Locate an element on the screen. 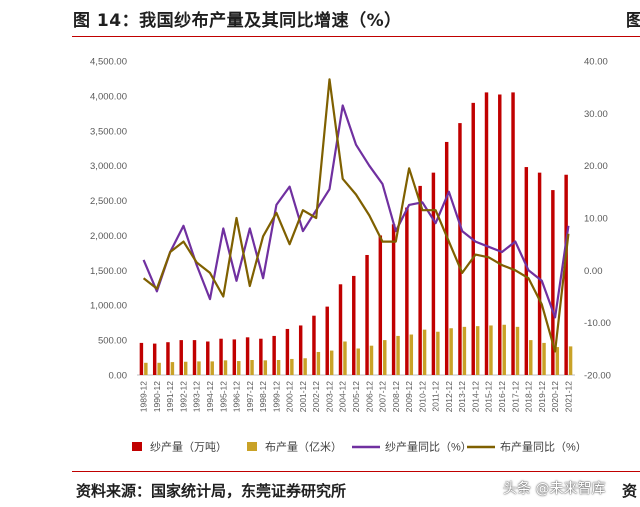 Image resolution: width=640 pixels, height=507 pixels. x-axis-tick-label: 2011-12 is located at coordinates (436, 396).